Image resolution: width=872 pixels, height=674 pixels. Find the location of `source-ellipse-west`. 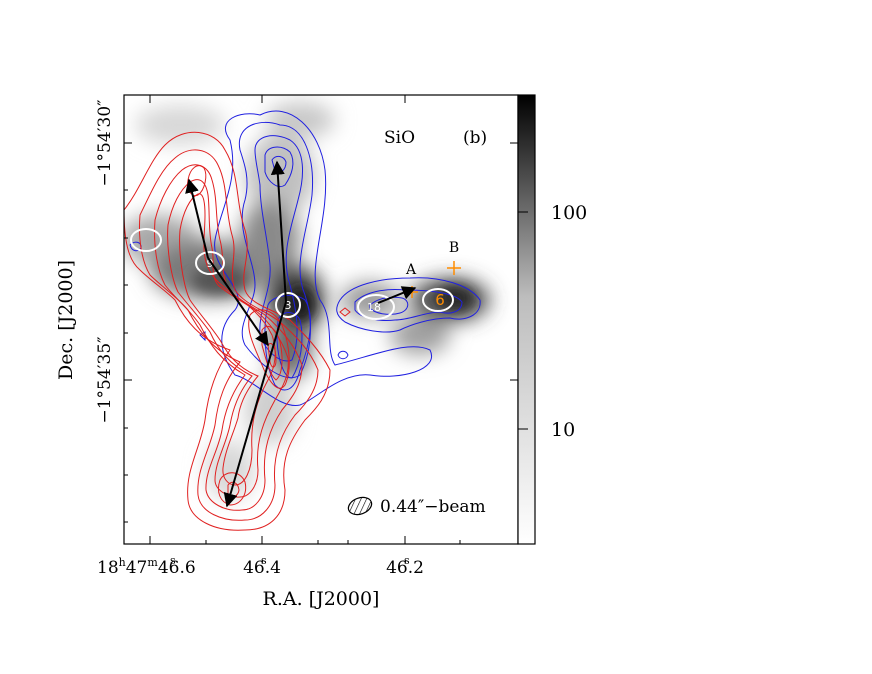

source-ellipse-west is located at coordinates (146, 240).